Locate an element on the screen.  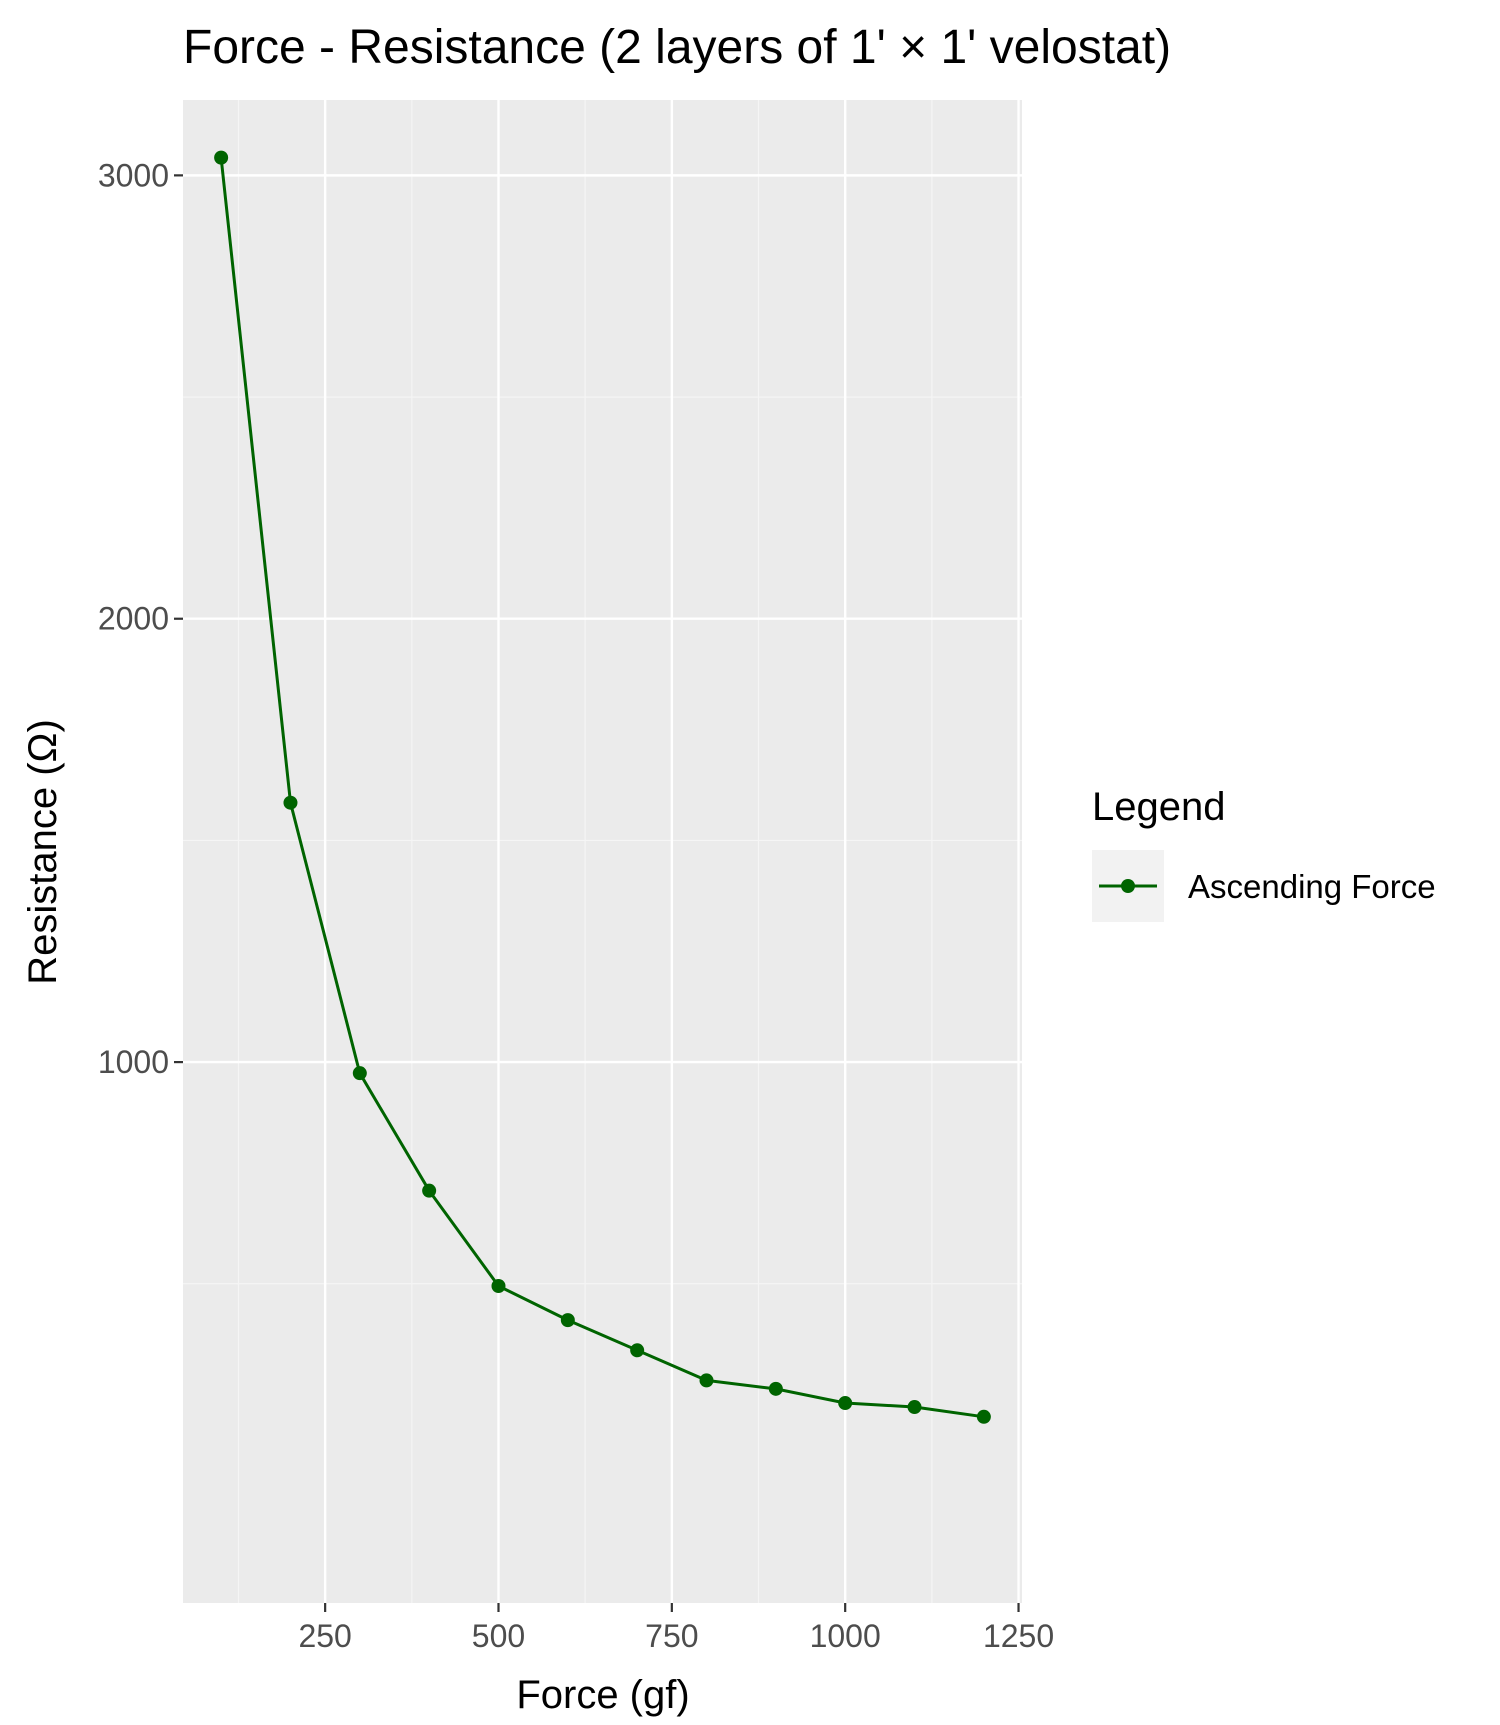
x-axis-tick-labels: 250 500 750 1000 1250 is located at coordinates (676, 1636).